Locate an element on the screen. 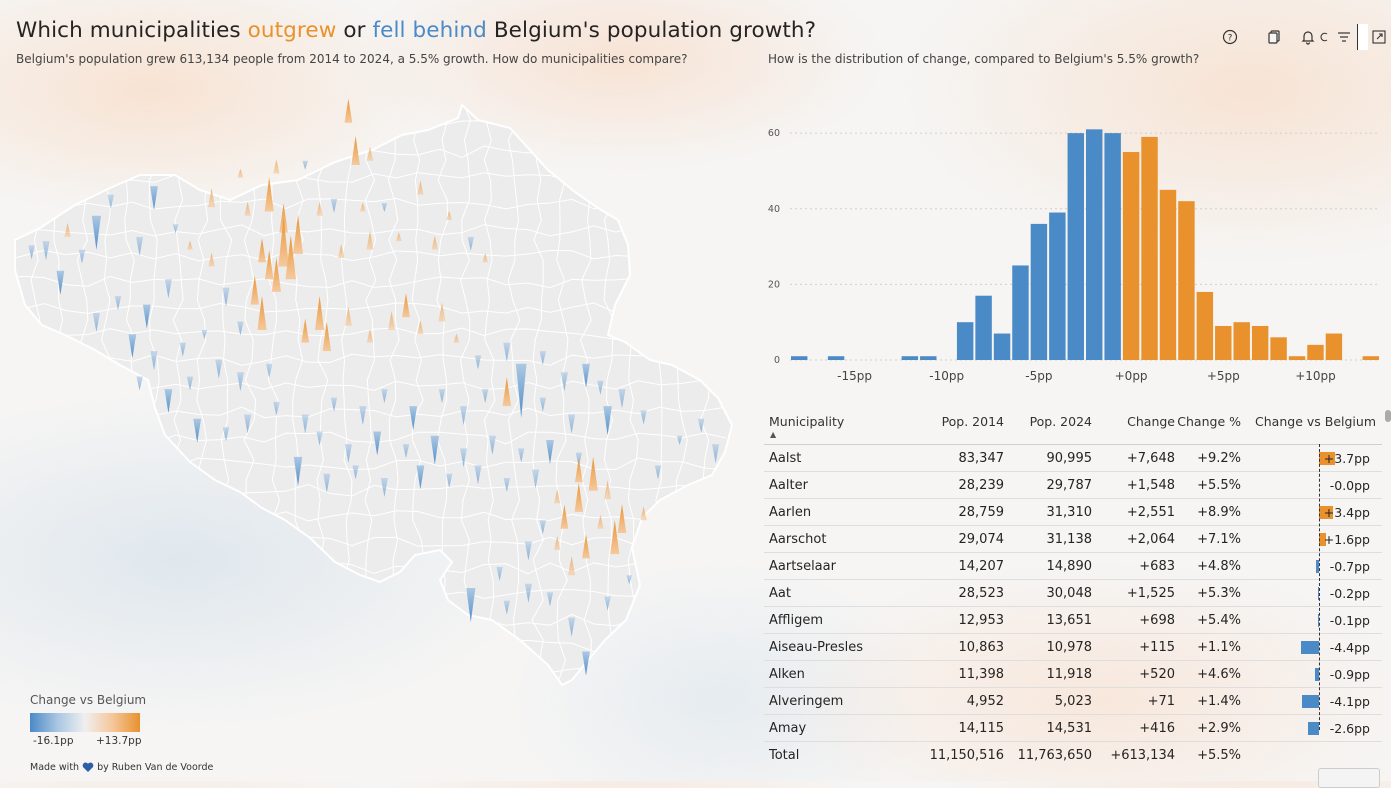  table-row: Aat 28,523 30,048 +1,525 +5.3% -0.2pp is located at coordinates (1073, 593).